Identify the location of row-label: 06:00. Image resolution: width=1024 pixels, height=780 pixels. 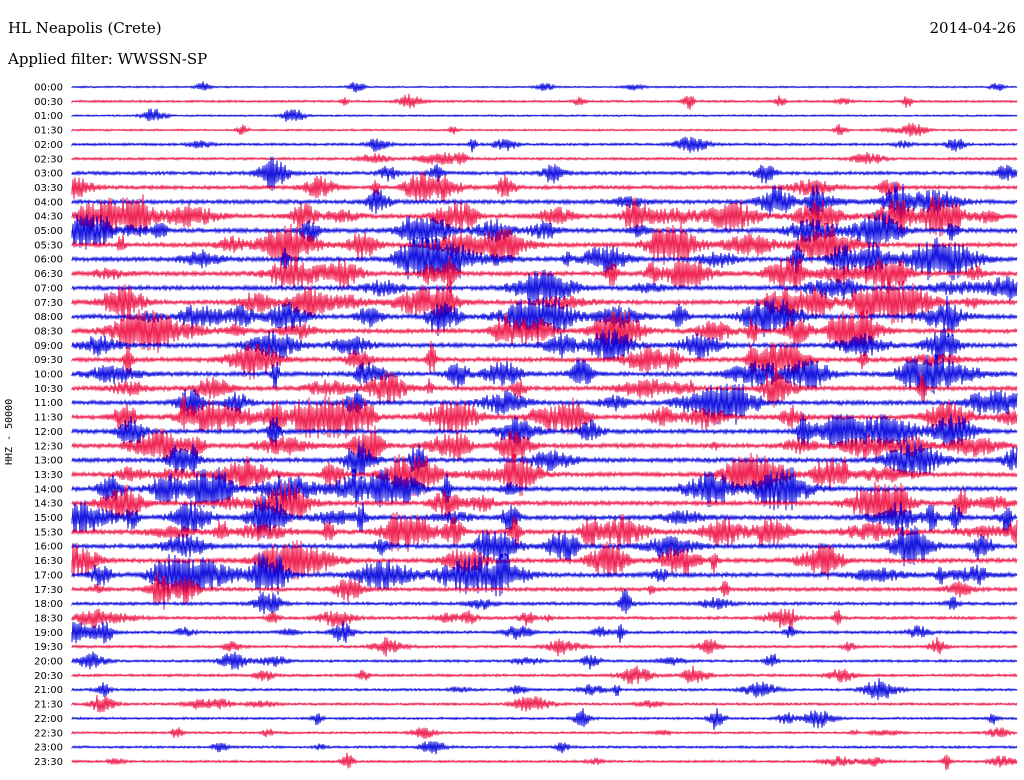
(48, 260).